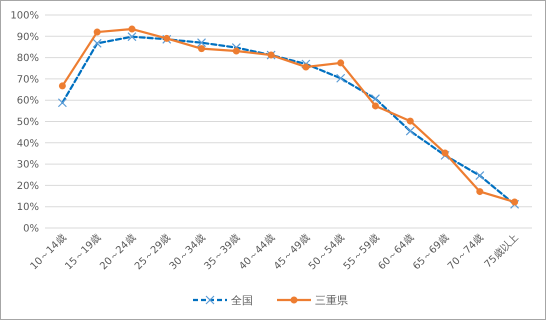  What do you see at coordinates (27, 208) in the screenshot?
I see `y-tick-label: 10%` at bounding box center [27, 208].